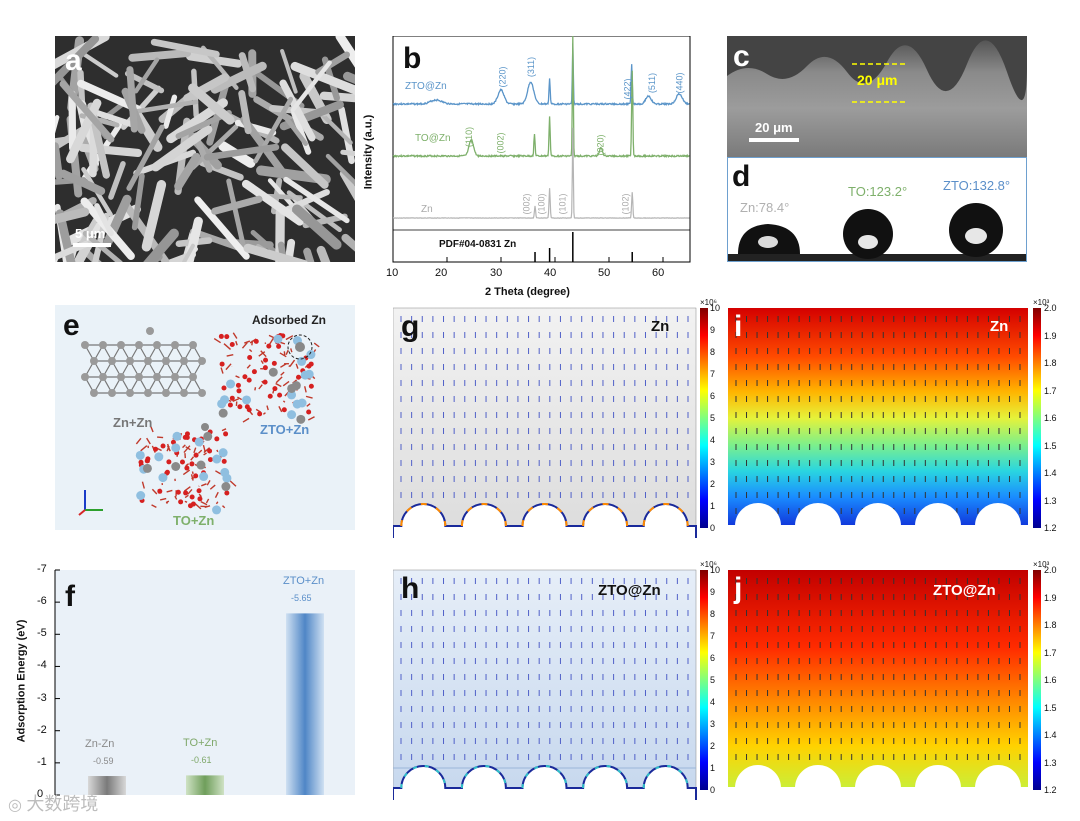 The image size is (1080, 821). Describe the element at coordinates (1050, 390) in the screenshot. I see `colorbar-tick: 1.7` at that location.